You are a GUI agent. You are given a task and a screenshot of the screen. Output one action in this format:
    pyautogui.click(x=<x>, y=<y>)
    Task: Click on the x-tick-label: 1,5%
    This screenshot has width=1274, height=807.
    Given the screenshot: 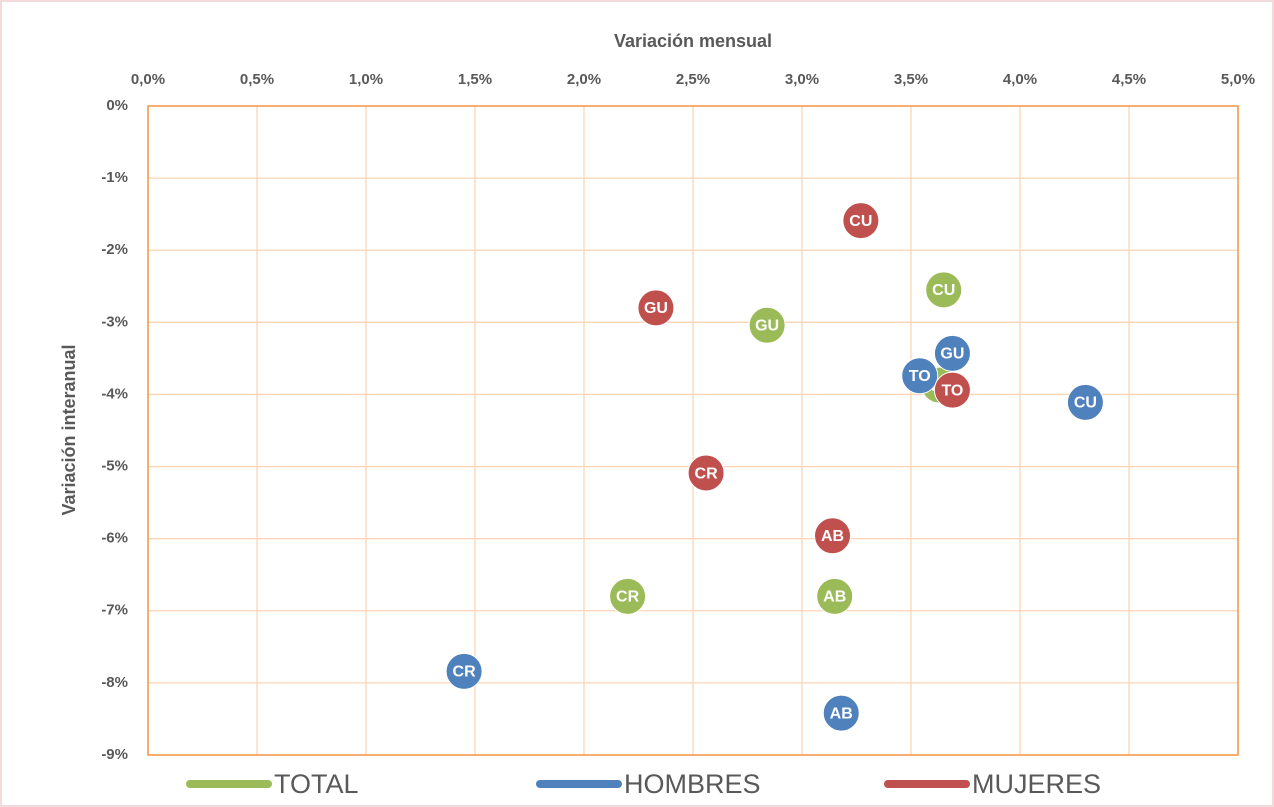 What is the action you would take?
    pyautogui.click(x=475, y=79)
    